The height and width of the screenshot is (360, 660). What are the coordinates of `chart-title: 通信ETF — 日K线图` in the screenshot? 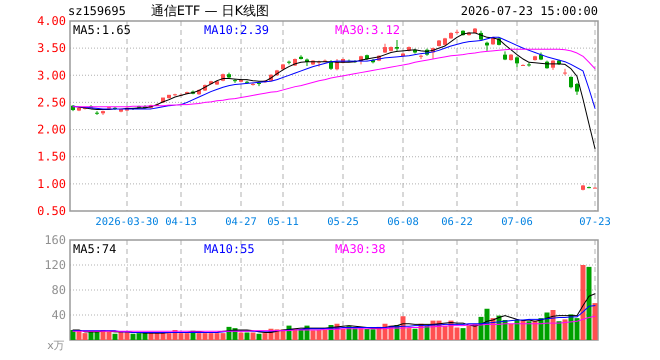 It's located at (210, 11).